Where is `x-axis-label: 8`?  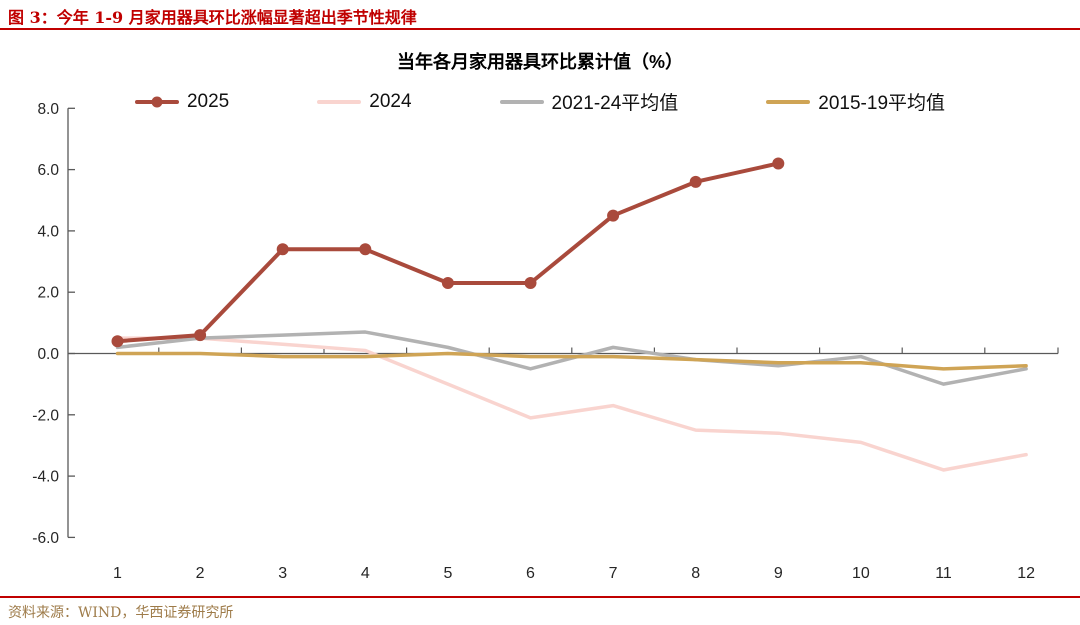 x-axis-label: 8 is located at coordinates (695, 573).